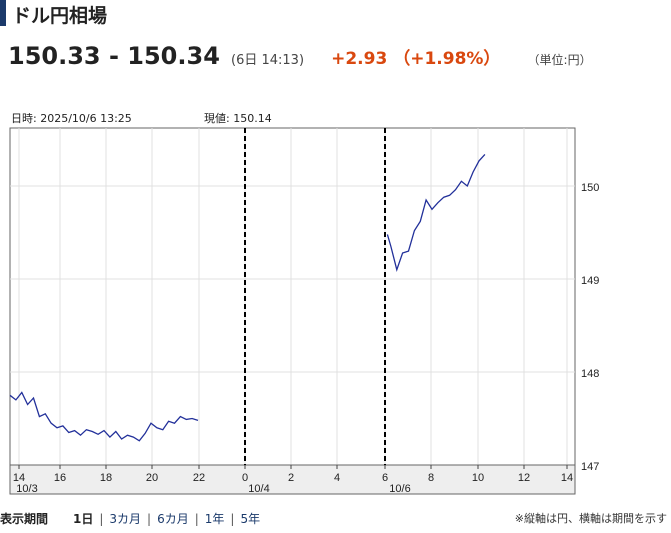 Image resolution: width=671 pixels, height=533 pixels. What do you see at coordinates (114, 56) in the screenshot?
I see `current-price: 150.33 - 150.34` at bounding box center [114, 56].